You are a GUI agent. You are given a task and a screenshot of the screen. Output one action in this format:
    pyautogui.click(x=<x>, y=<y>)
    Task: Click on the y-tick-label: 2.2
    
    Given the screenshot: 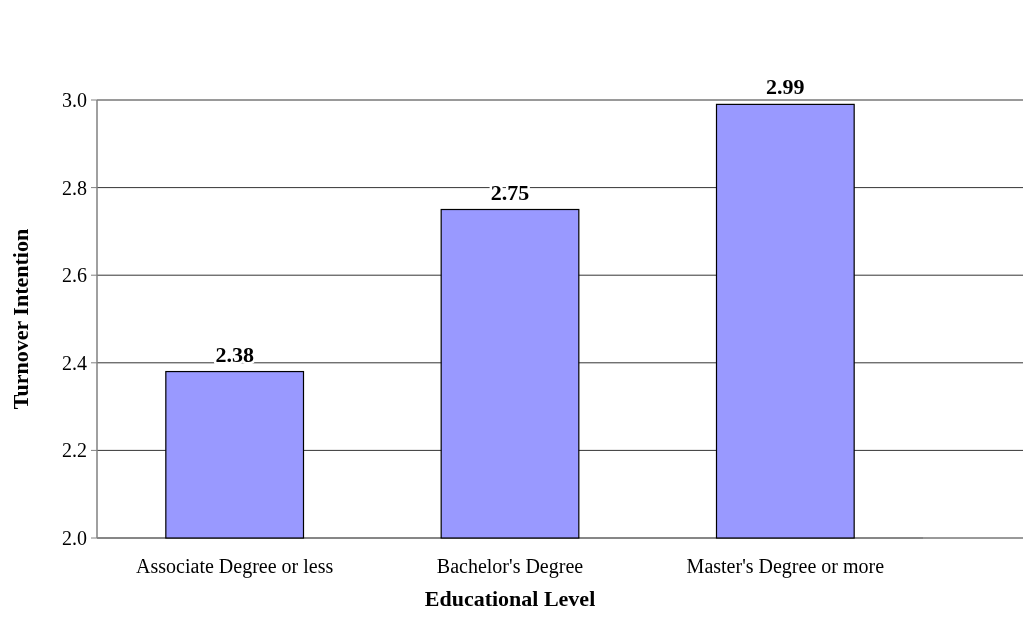 What is the action you would take?
    pyautogui.click(x=74, y=450)
    